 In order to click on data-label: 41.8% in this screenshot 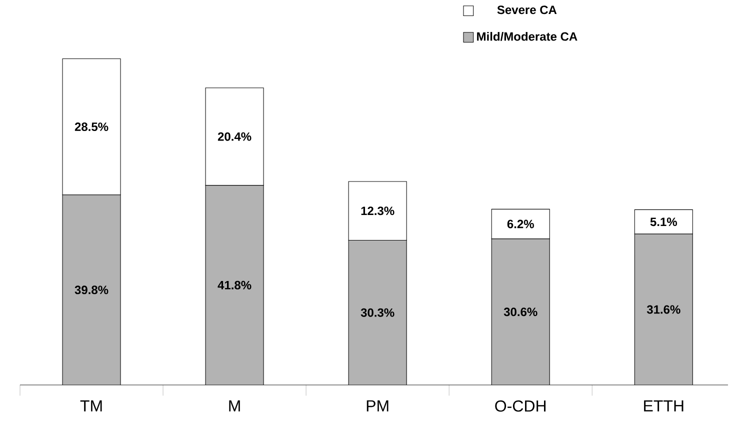, I will do `click(235, 285)`.